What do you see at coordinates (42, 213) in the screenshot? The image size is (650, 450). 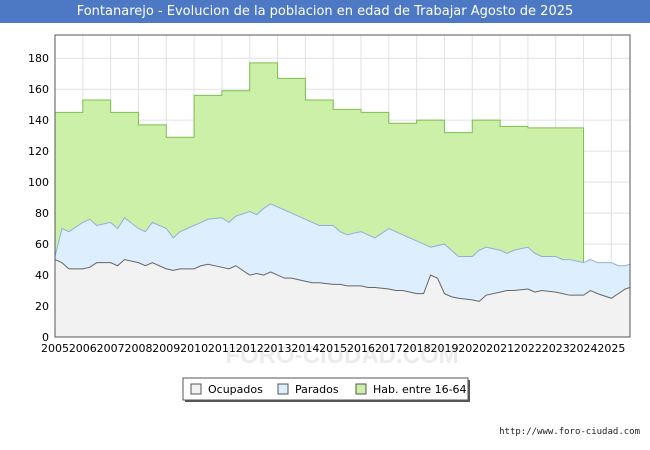 I see `y-tick-label: 80` at bounding box center [42, 213].